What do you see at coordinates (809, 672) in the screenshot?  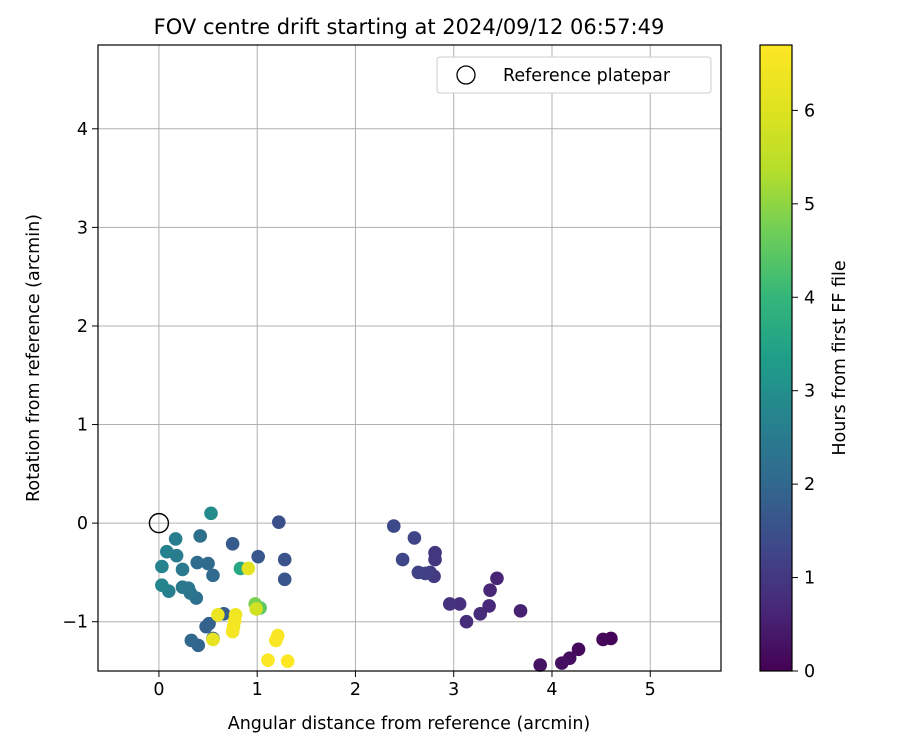 I see `colorbar-tick-label: 0` at bounding box center [809, 672].